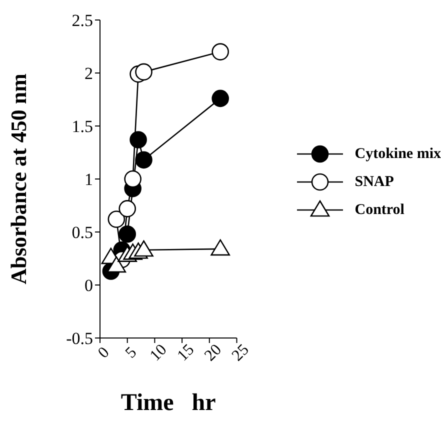 Image resolution: width=441 pixels, height=423 pixels. Describe the element at coordinates (158, 353) in the screenshot. I see `x-tick-label: 10` at that location.